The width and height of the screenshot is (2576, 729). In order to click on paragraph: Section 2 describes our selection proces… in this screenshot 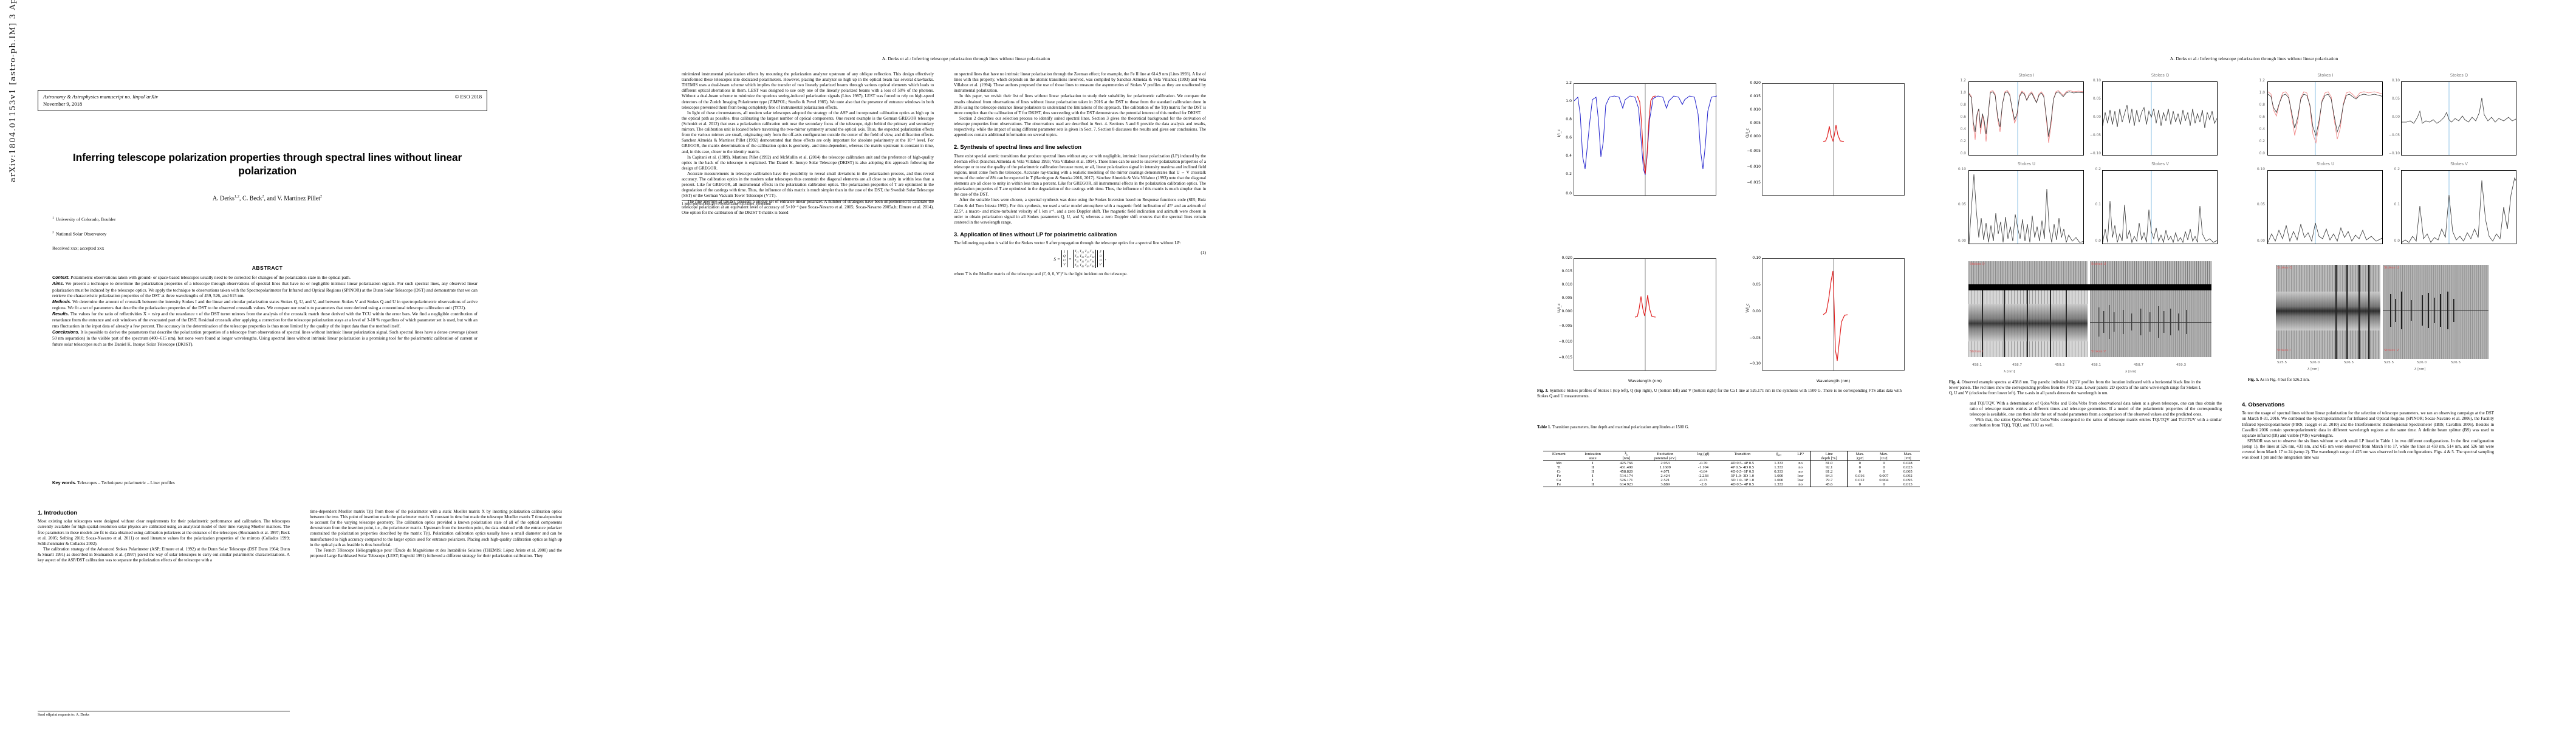, I will do `click(1080, 127)`.